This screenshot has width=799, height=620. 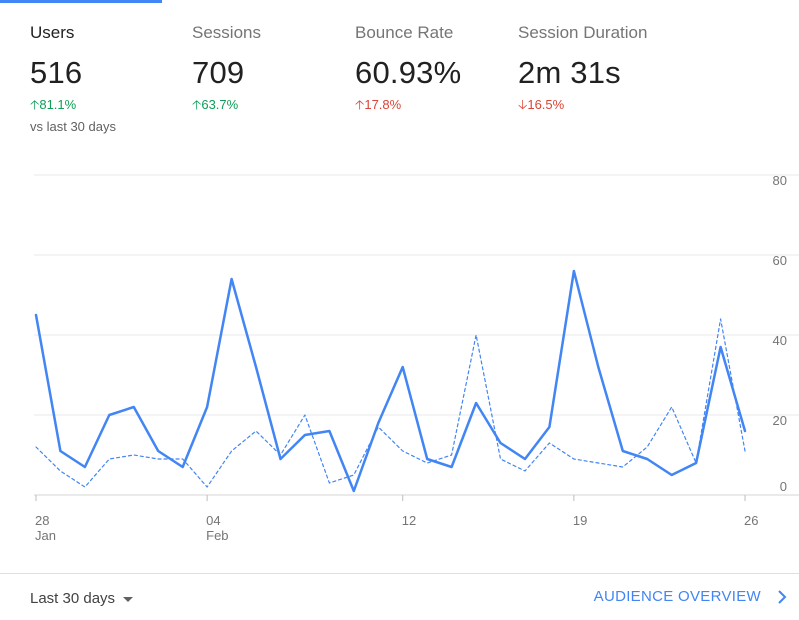 I want to click on x-tick-month-label: Jan, so click(x=45, y=535).